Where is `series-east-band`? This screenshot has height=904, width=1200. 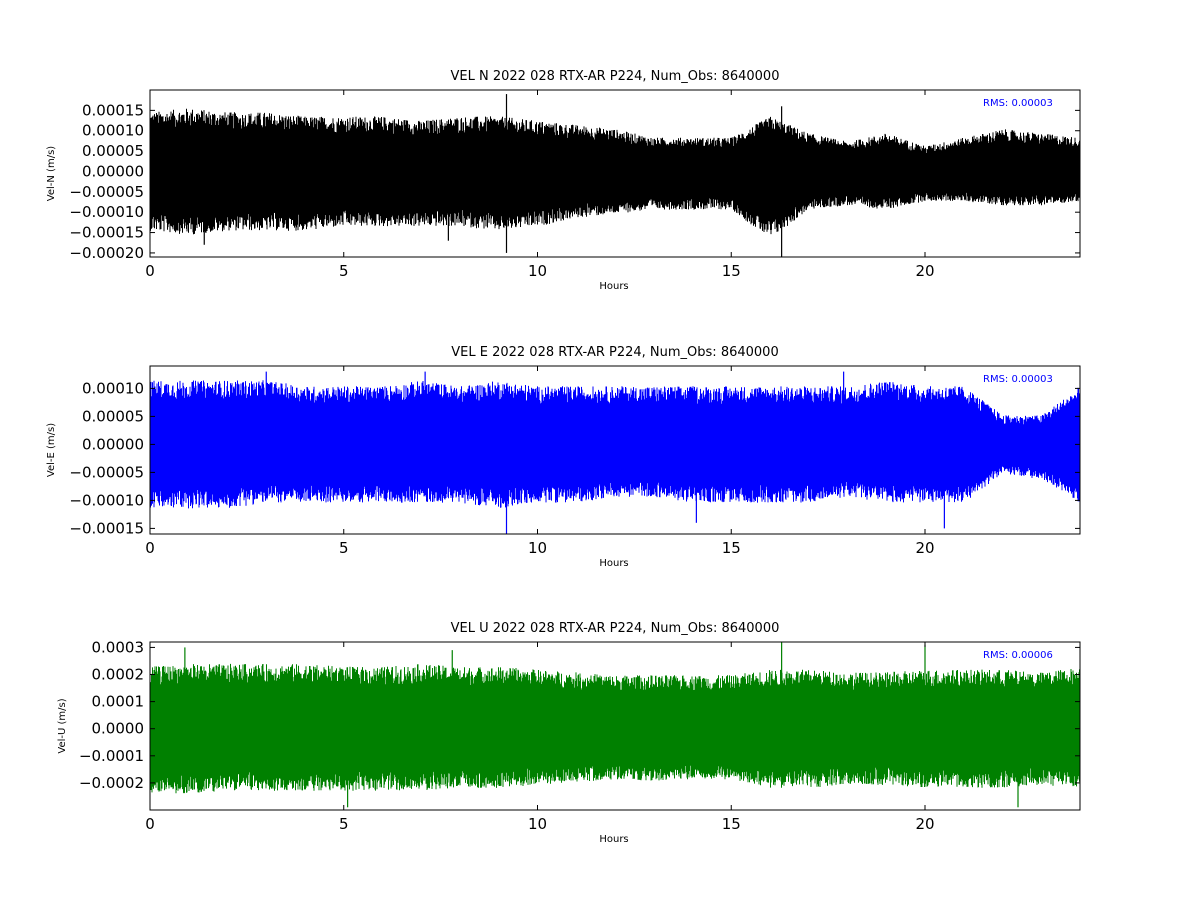 series-east-band is located at coordinates (615, 444).